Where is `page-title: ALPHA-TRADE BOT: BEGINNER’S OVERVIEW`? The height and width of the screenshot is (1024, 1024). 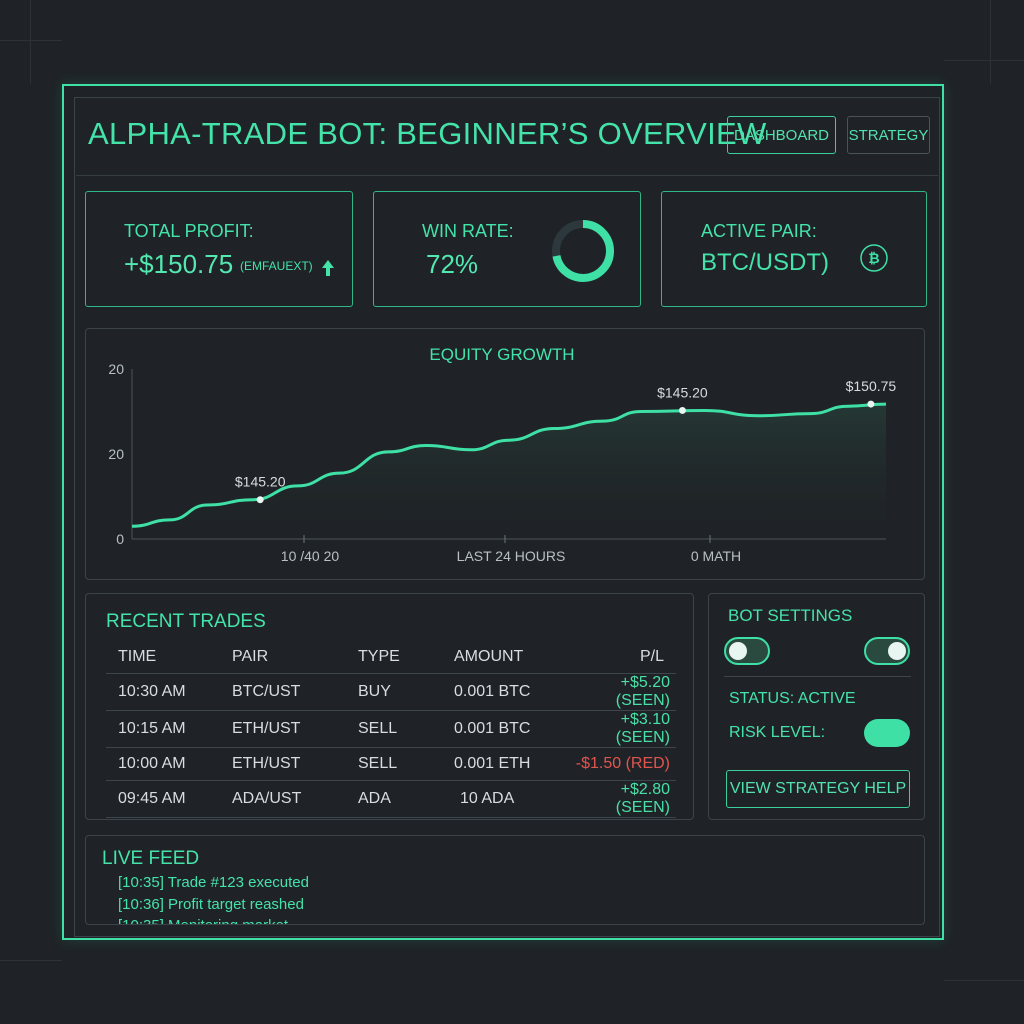 page-title: ALPHA-TRADE BOT: BEGINNER’S OVERVIEW is located at coordinates (427, 133).